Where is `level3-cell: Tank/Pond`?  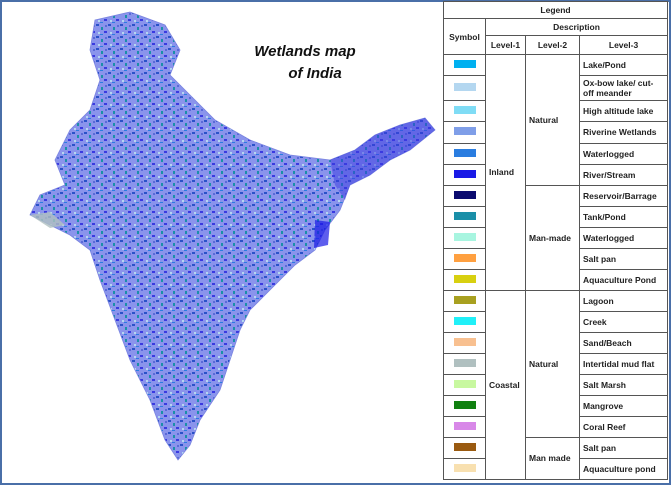 level3-cell: Tank/Pond is located at coordinates (623, 216).